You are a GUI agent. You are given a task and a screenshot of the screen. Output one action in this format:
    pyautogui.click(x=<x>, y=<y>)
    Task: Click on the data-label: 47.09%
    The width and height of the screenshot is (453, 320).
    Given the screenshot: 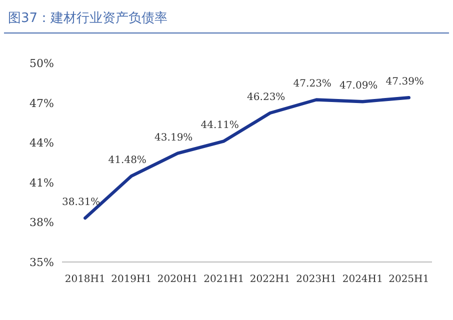 What is the action you would take?
    pyautogui.click(x=359, y=86)
    